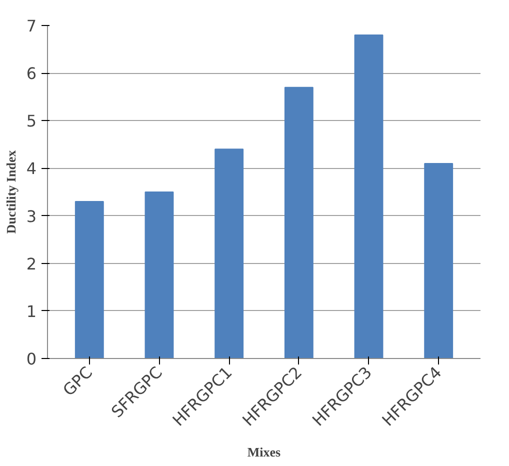  What do you see at coordinates (31, 264) in the screenshot?
I see `y-tick-label: 2` at bounding box center [31, 264].